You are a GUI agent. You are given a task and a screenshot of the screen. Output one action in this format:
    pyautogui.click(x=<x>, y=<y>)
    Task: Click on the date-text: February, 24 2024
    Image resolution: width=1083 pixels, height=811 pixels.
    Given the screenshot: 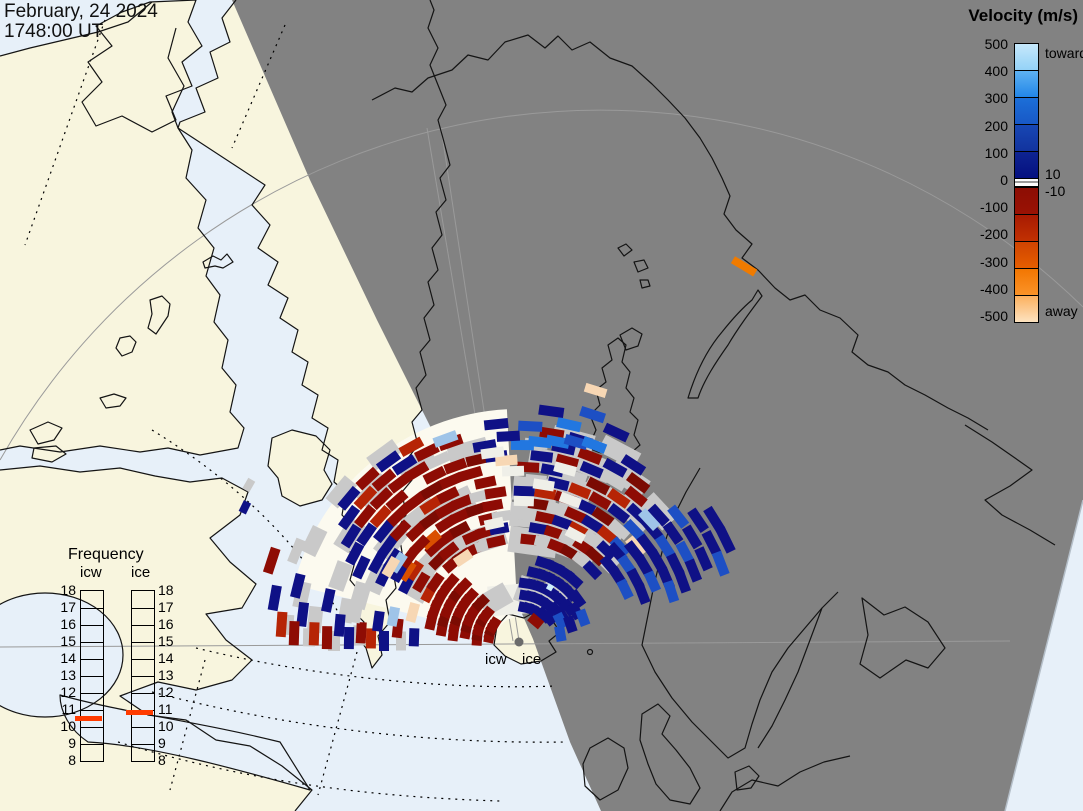 What is the action you would take?
    pyautogui.click(x=81, y=11)
    